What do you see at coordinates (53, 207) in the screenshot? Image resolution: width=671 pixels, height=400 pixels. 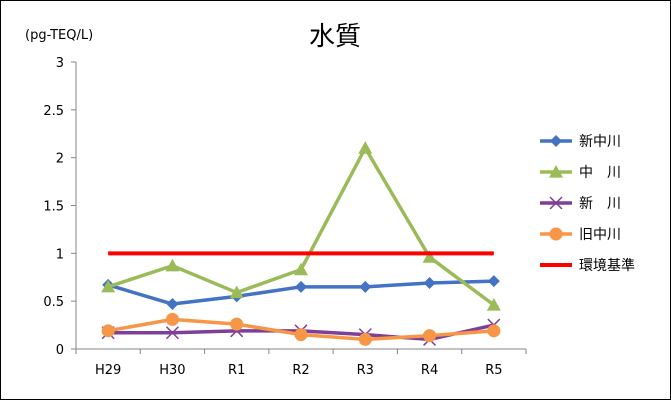 I see `y-tick-label: 1.5` at bounding box center [53, 207].